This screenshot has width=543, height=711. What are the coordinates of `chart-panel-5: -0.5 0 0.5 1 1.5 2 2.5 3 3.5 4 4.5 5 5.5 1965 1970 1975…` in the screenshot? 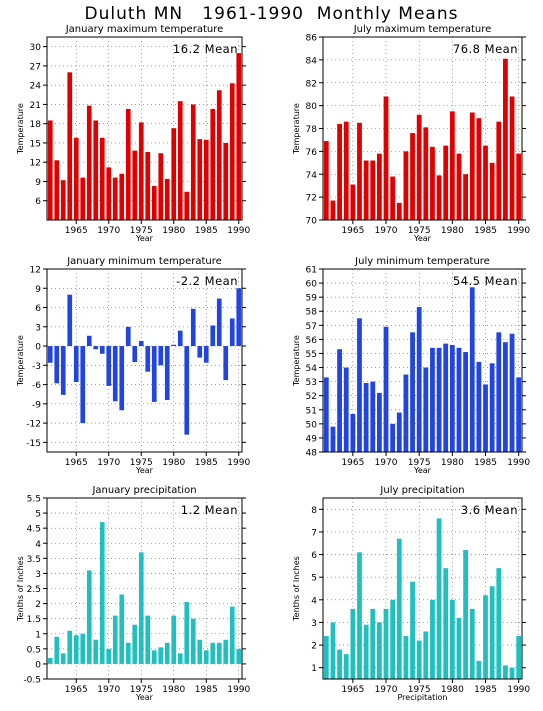 It's located at (133, 593).